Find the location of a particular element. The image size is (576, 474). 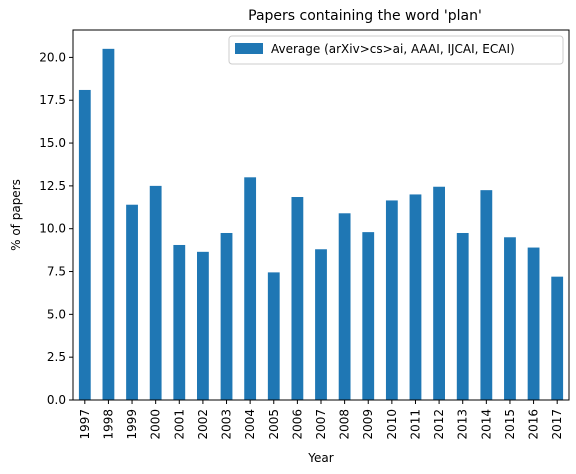

bar-2011 is located at coordinates (415, 297).